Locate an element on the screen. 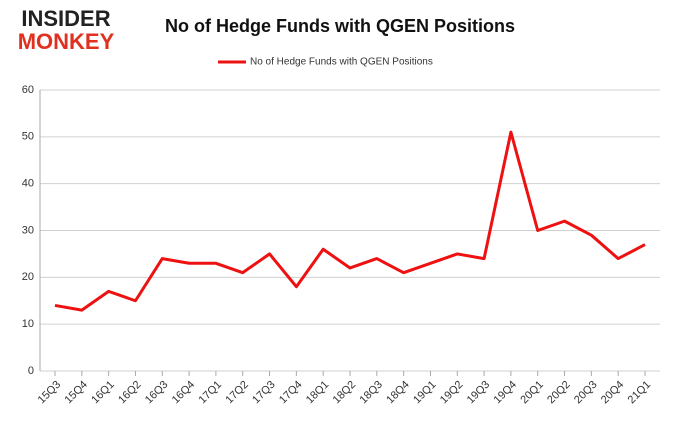  chart-title: No of Hedge Funds with QGEN Positions is located at coordinates (340, 26).